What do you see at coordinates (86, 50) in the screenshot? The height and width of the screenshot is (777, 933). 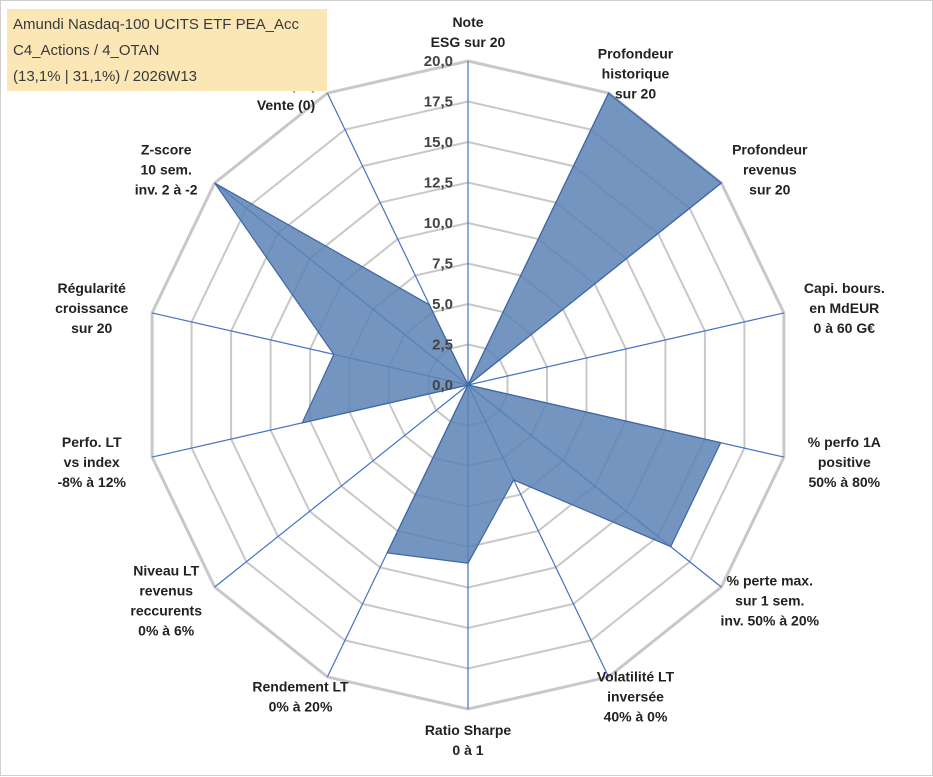 I see `chart-title-line-2: C4_Actions / 4_OTAN` at bounding box center [86, 50].